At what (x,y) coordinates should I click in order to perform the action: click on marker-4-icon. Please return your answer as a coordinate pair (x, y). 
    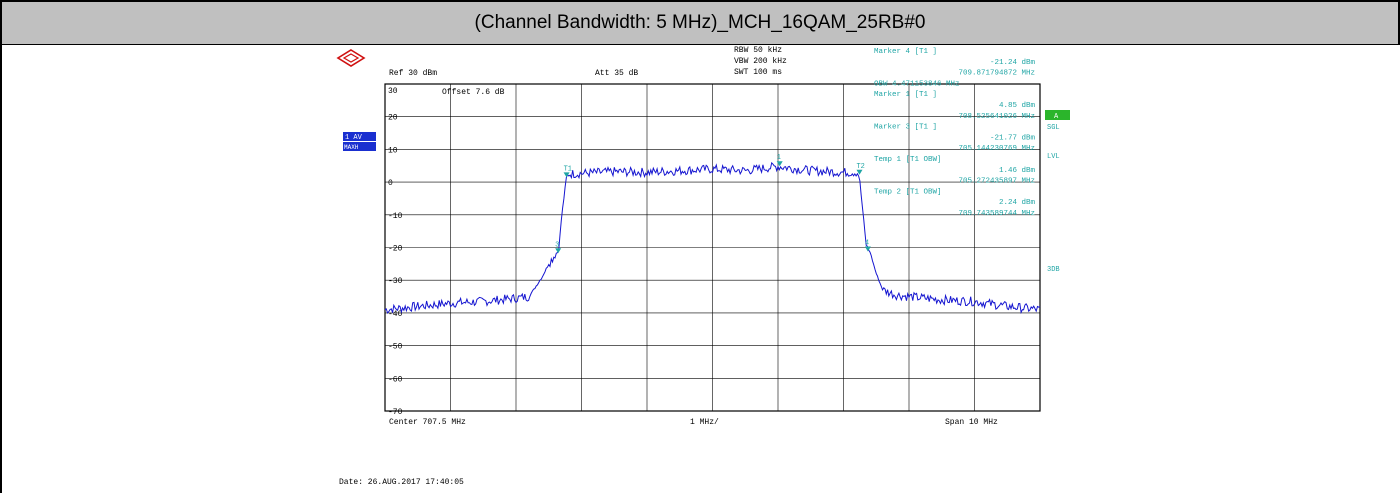
    Looking at the image, I should click on (867, 249).